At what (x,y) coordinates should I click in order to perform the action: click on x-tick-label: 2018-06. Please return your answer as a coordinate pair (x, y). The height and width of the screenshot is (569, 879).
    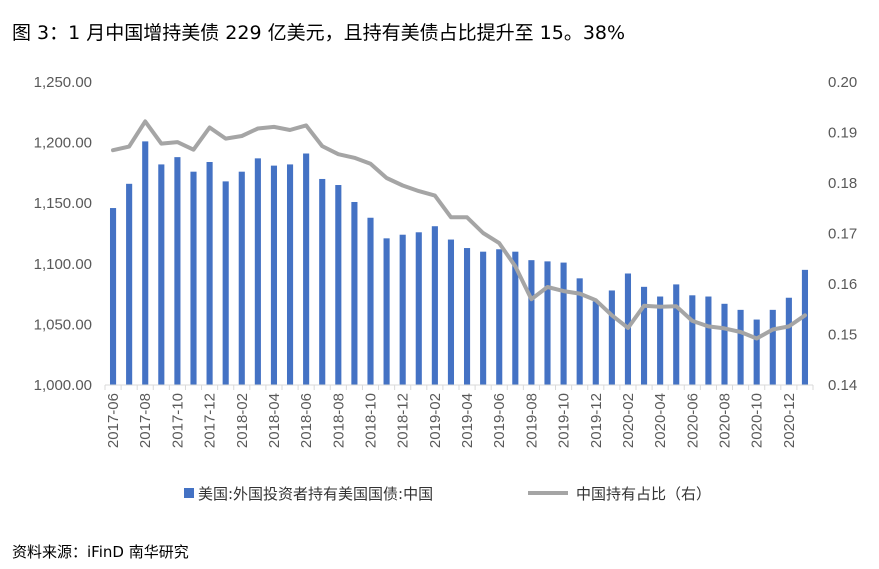
    Looking at the image, I should click on (306, 420).